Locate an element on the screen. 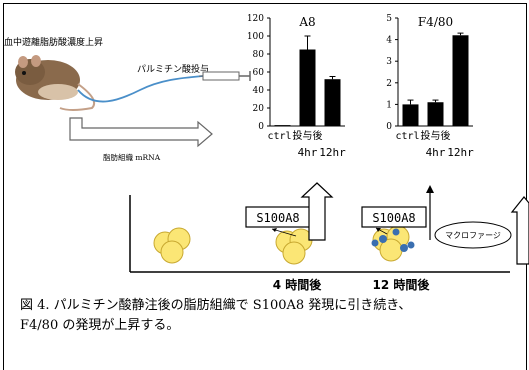 This screenshot has width=529, height=370. up-arrow-macrophage is located at coordinates (519, 230).